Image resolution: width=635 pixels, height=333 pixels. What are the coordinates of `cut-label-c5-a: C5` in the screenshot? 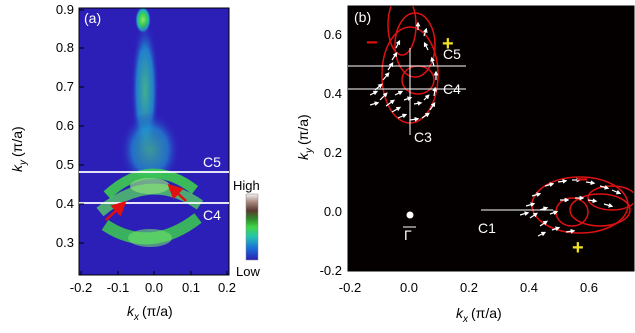 It's located at (212, 162).